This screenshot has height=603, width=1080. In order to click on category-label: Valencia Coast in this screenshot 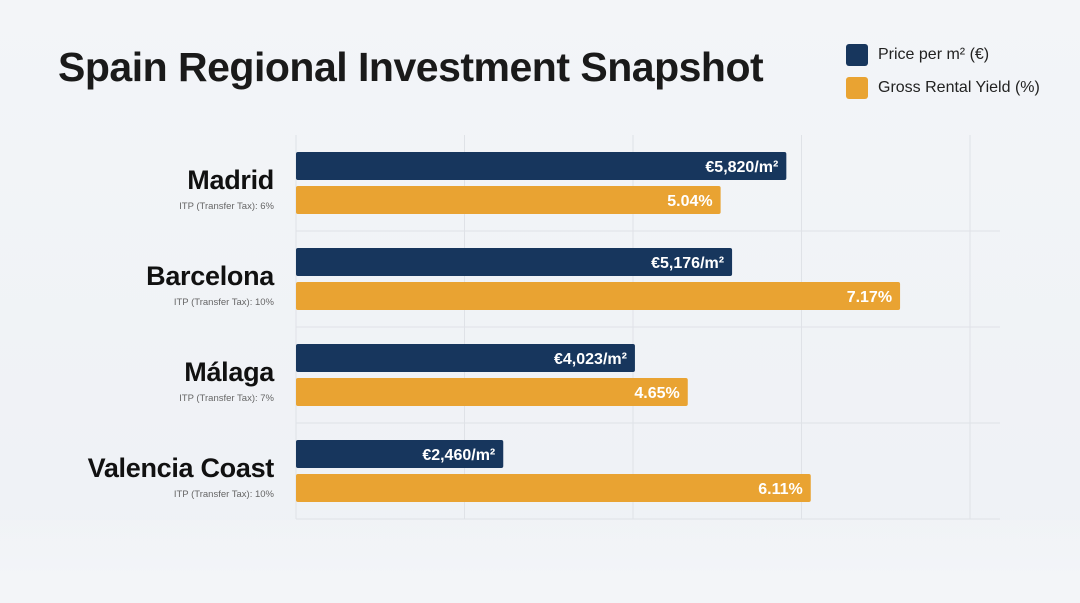, I will do `click(181, 468)`.